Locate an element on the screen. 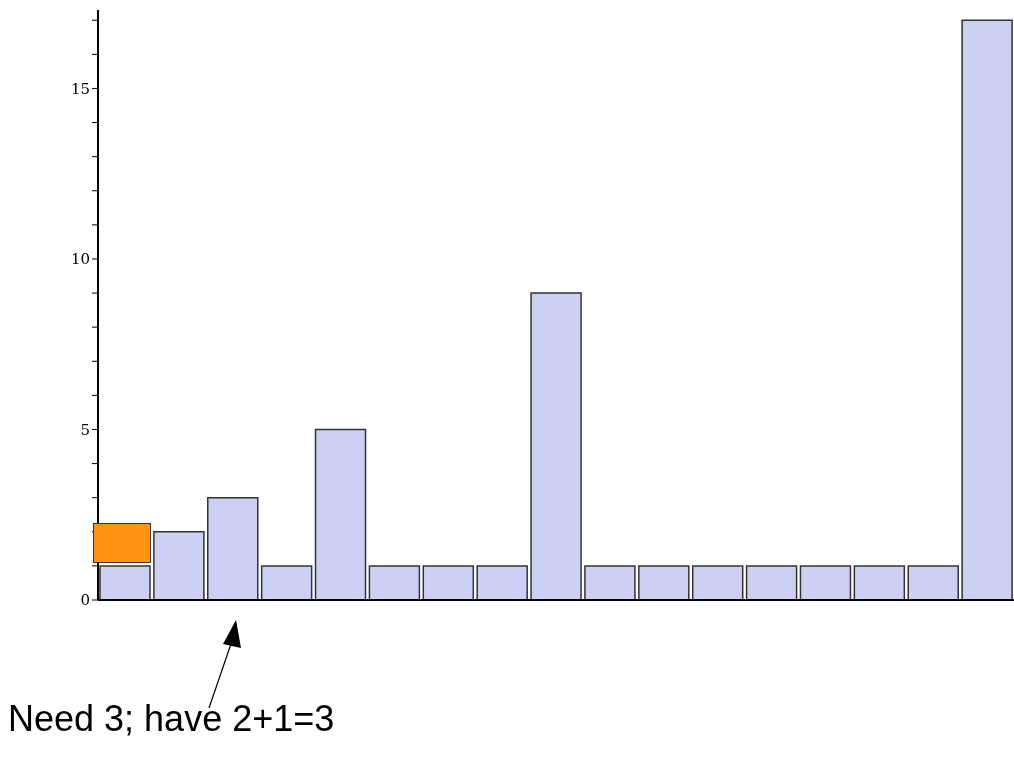 The width and height of the screenshot is (1014, 767). y-tick-label: 5 is located at coordinates (85, 429).